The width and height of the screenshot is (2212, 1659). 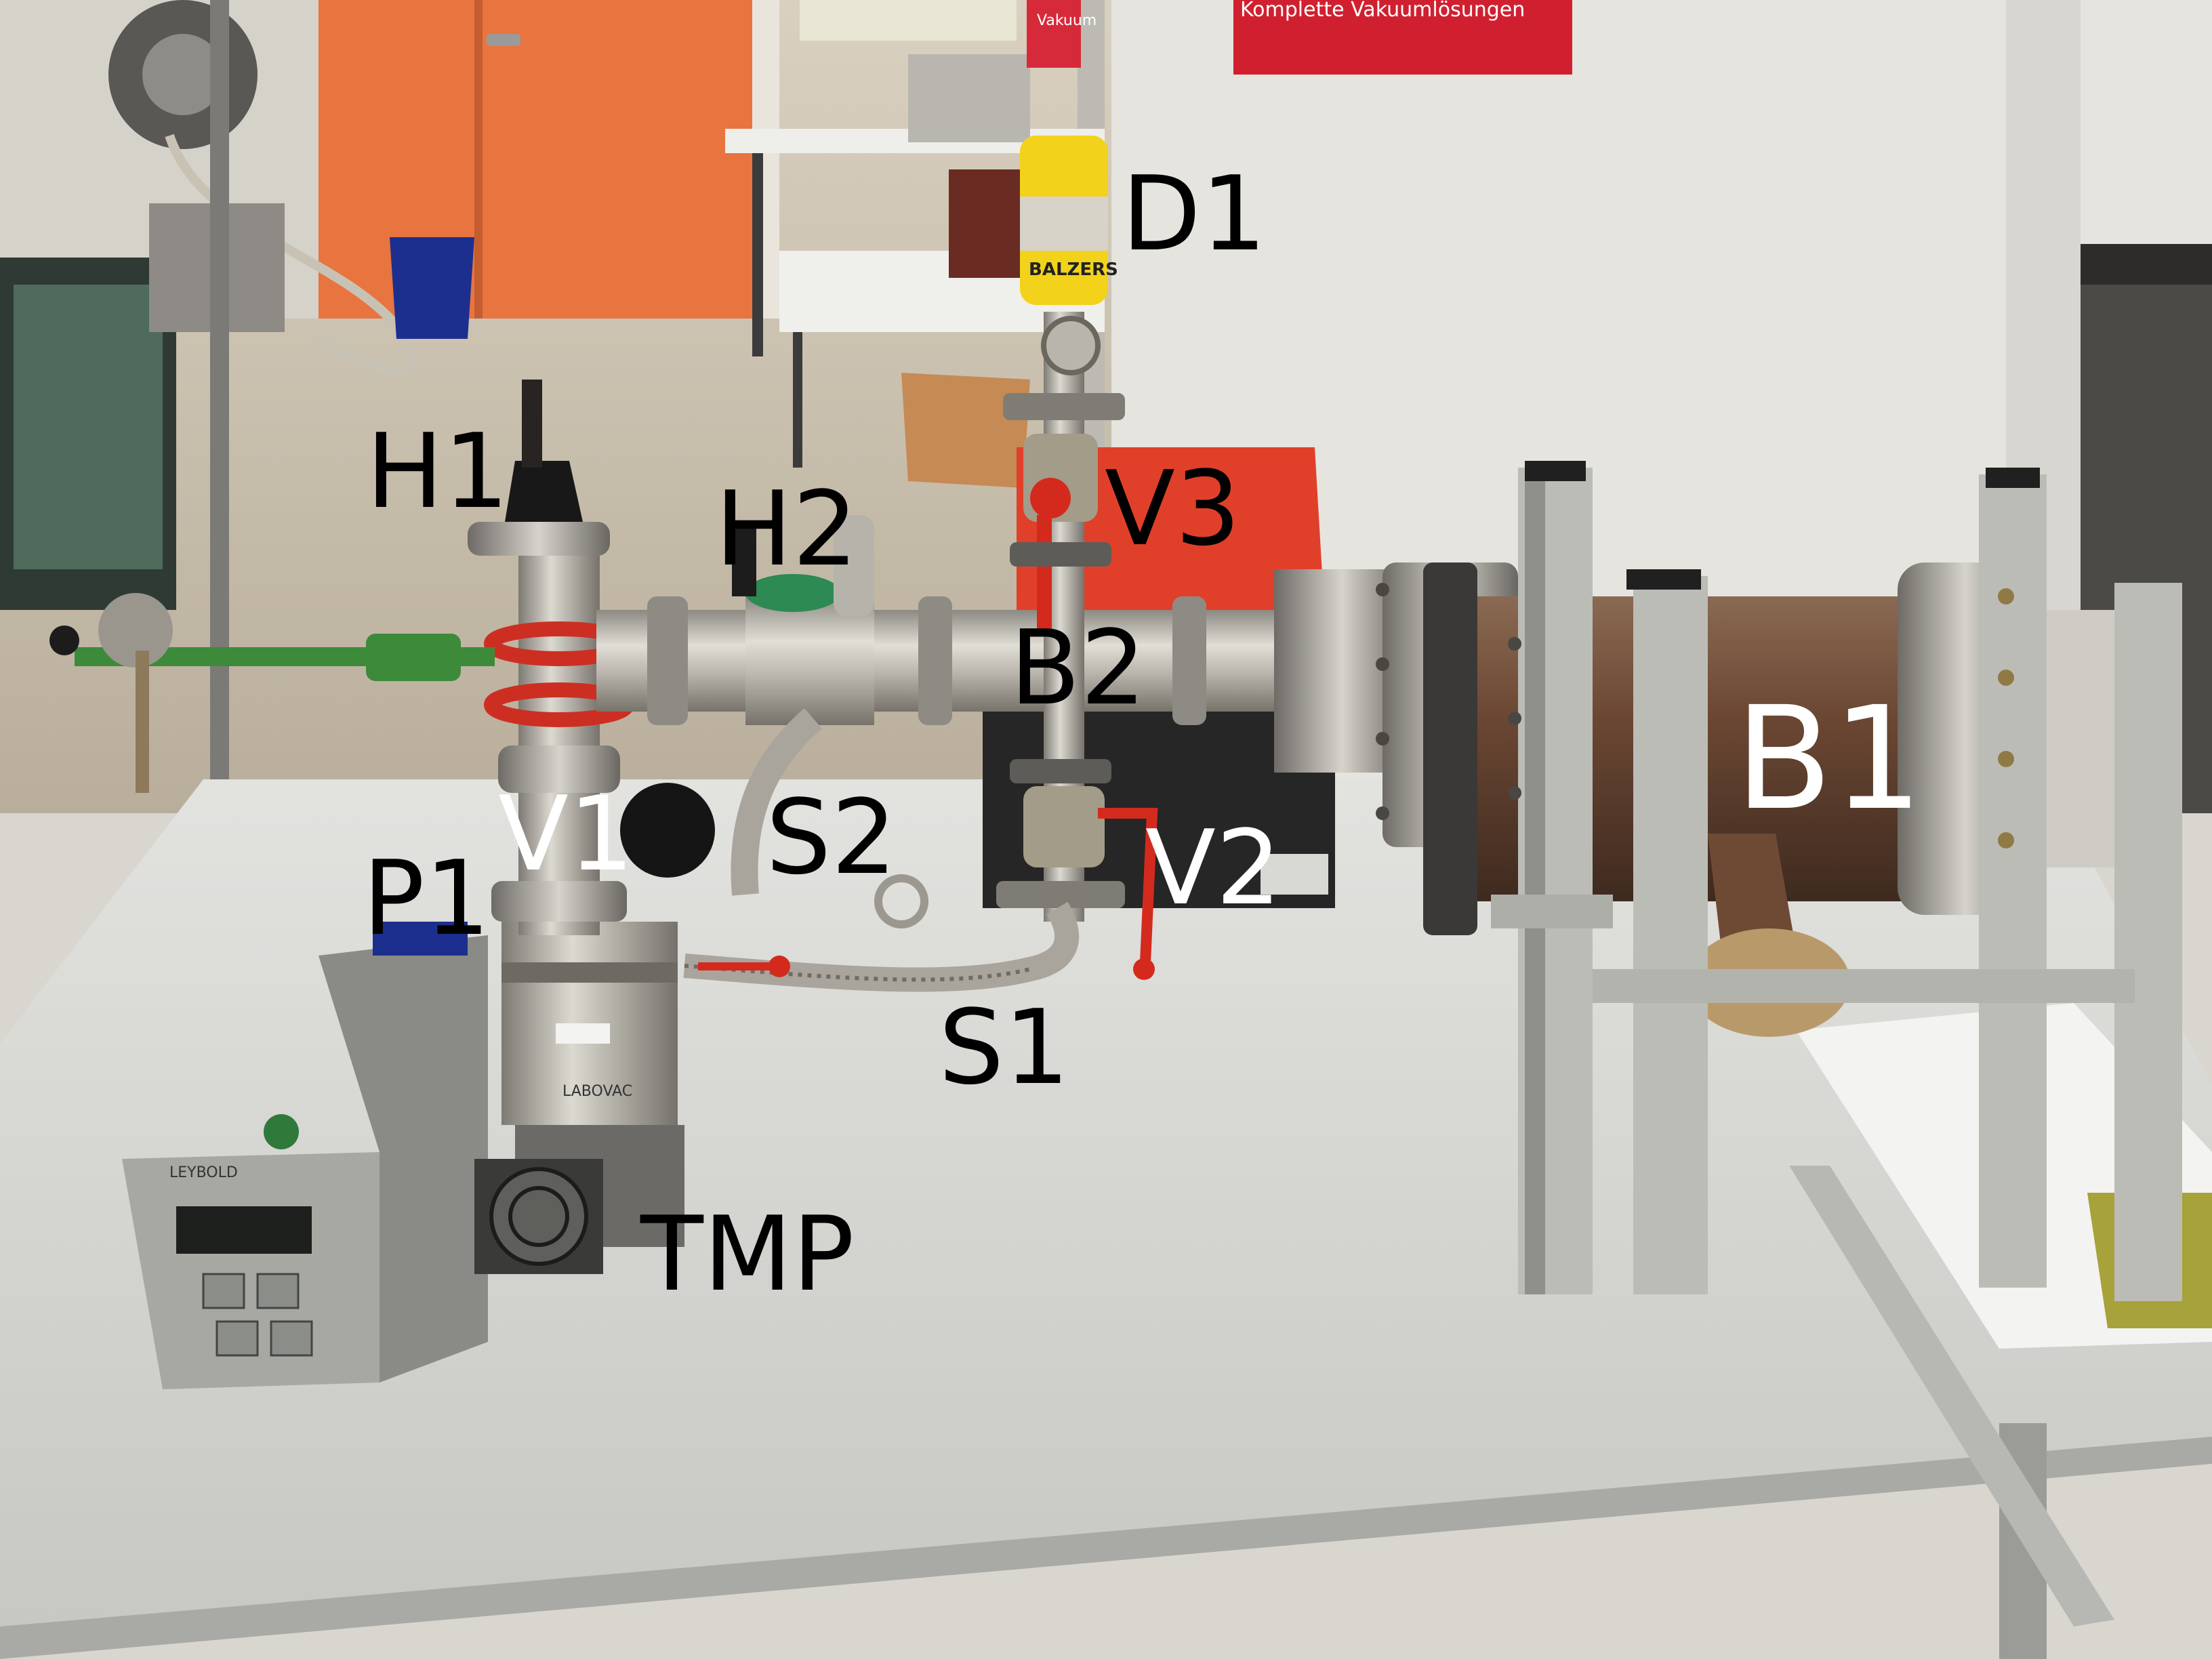 What do you see at coordinates (1173, 509) in the screenshot?
I see `label-v3: V3` at bounding box center [1173, 509].